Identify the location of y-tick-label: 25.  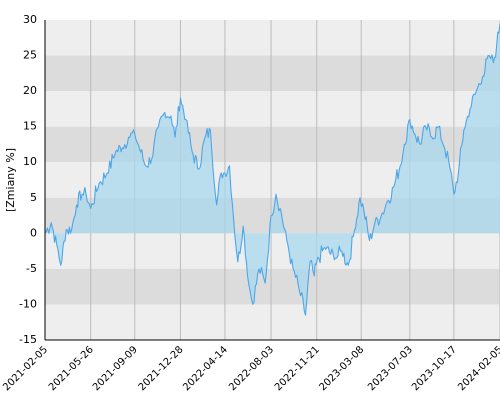
(30, 55).